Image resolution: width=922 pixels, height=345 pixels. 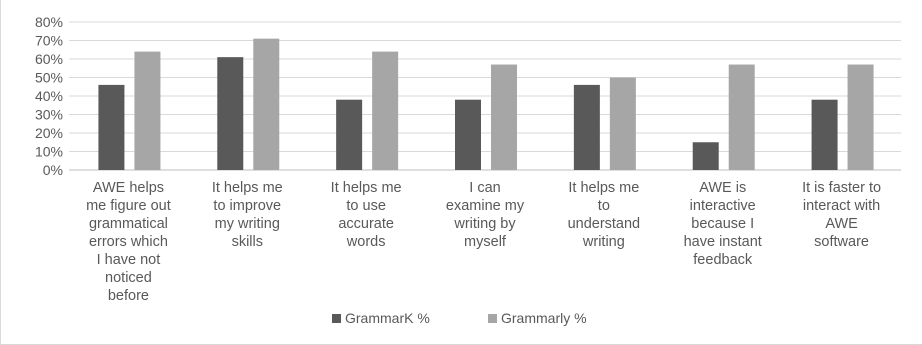 What do you see at coordinates (366, 215) in the screenshot?
I see `category-label: It helps me to use accurate words` at bounding box center [366, 215].